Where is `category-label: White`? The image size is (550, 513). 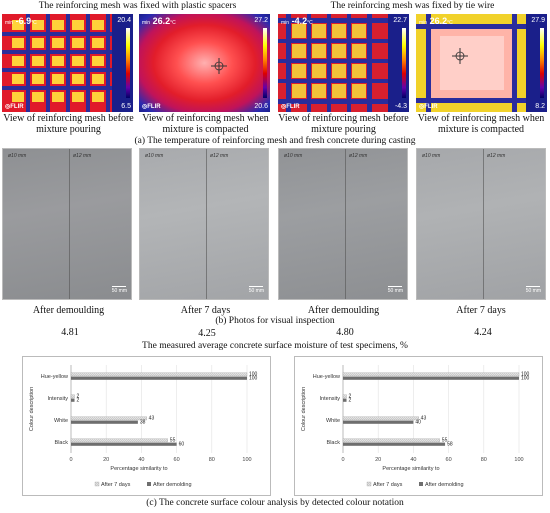
category-label: White is located at coordinates (333, 421).